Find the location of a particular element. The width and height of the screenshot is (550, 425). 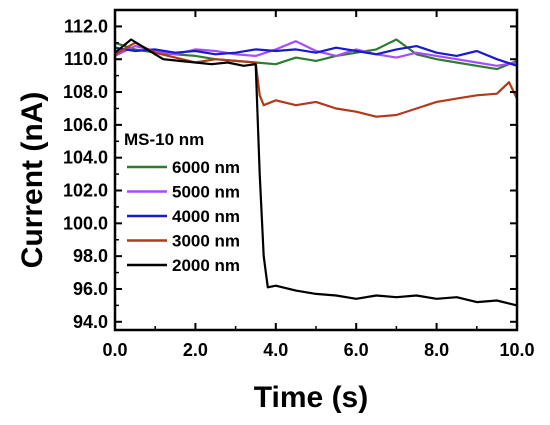

series-line-4000-nm is located at coordinates (316, 55).